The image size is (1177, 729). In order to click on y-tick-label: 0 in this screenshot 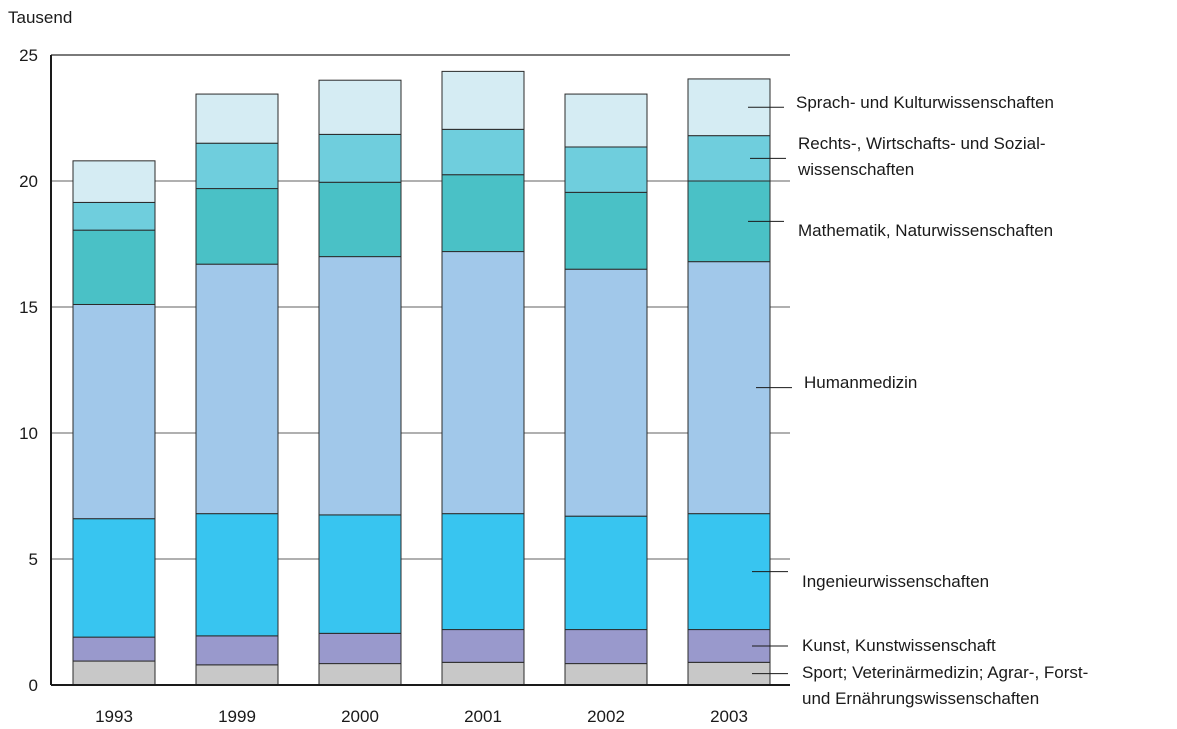, I will do `click(33, 685)`.